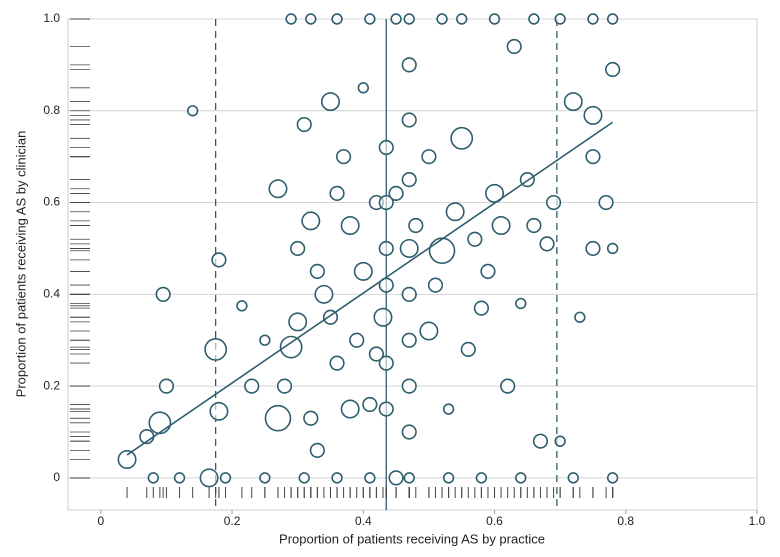 This screenshot has width=780, height=557. What do you see at coordinates (51, 202) in the screenshot?
I see `y-tick-label: 0.6` at bounding box center [51, 202].